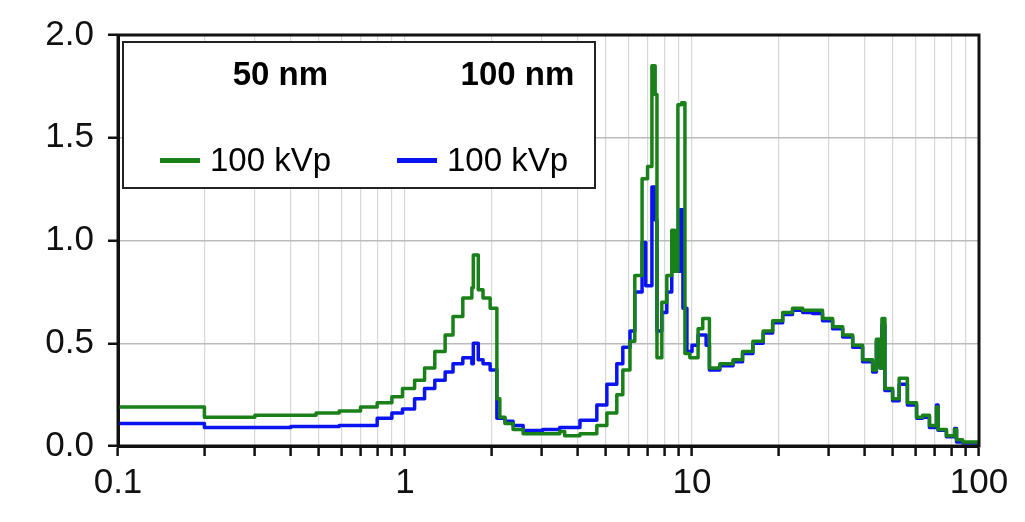 Image resolution: width=1025 pixels, height=522 pixels. What do you see at coordinates (69, 238) in the screenshot?
I see `y-tick-label: 1.0` at bounding box center [69, 238].